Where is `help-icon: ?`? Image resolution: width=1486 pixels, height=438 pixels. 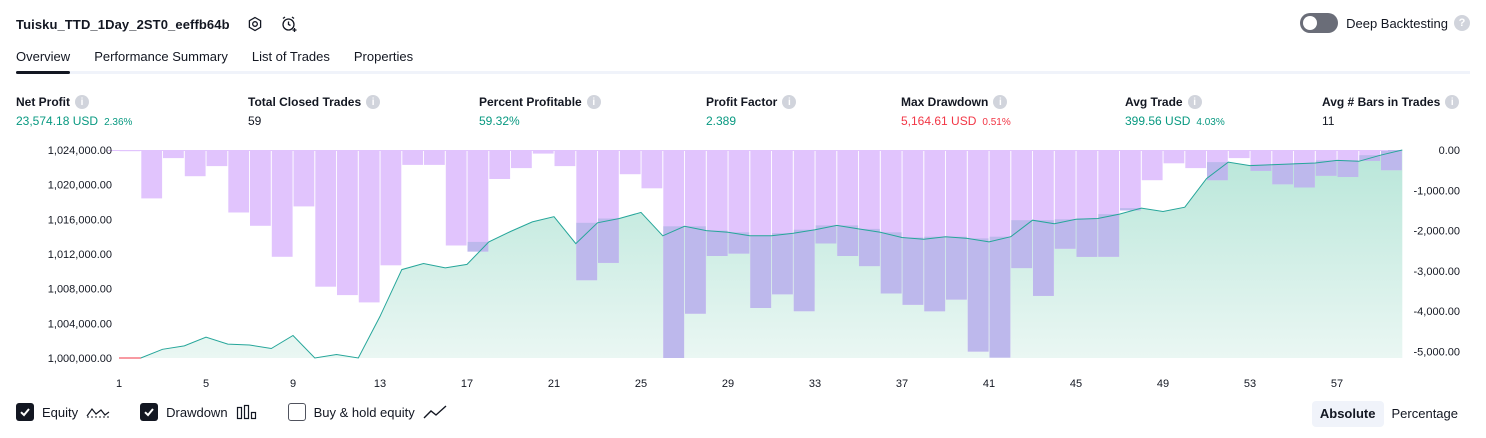 help-icon: ? is located at coordinates (1462, 23).